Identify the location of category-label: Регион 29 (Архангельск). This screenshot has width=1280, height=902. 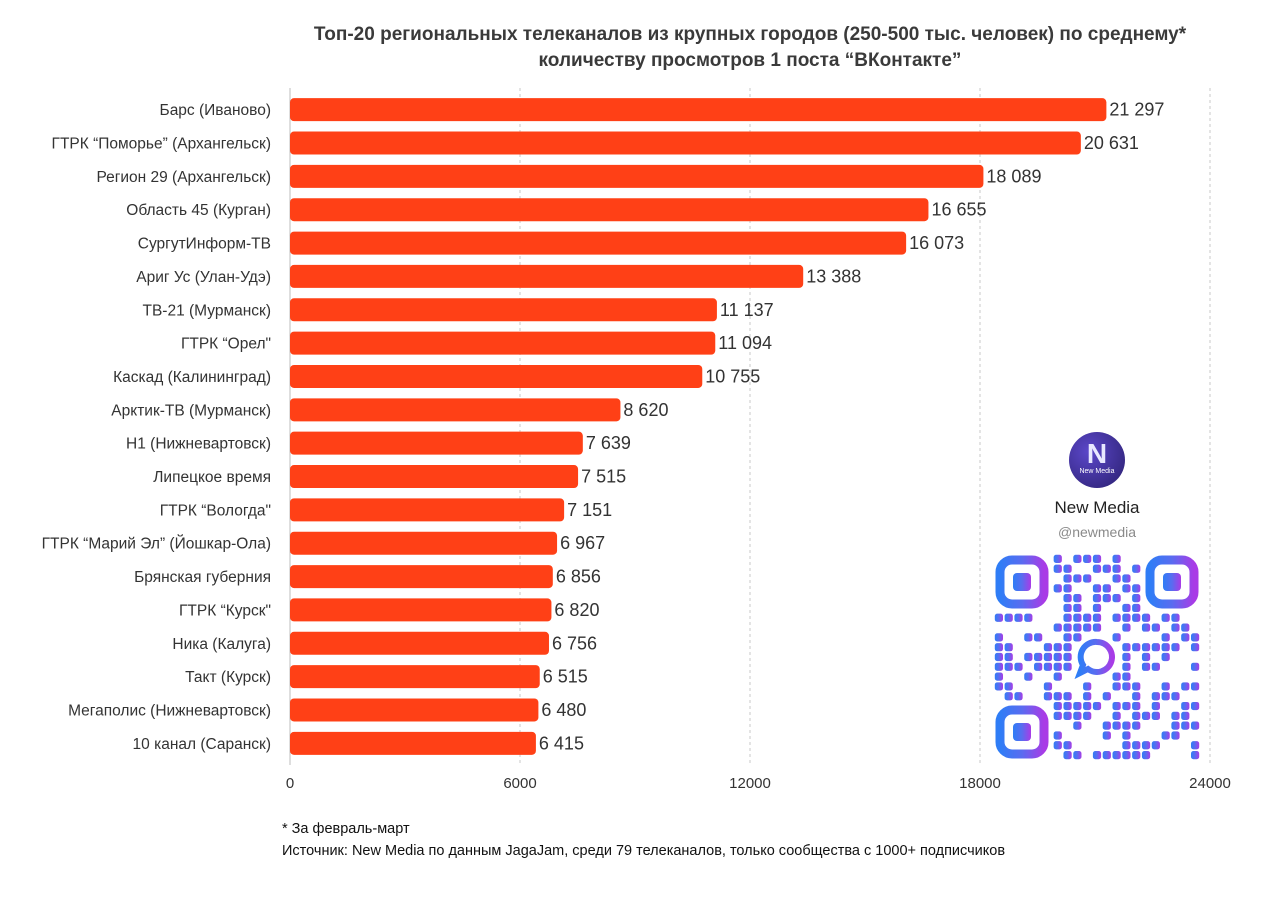
(183, 177).